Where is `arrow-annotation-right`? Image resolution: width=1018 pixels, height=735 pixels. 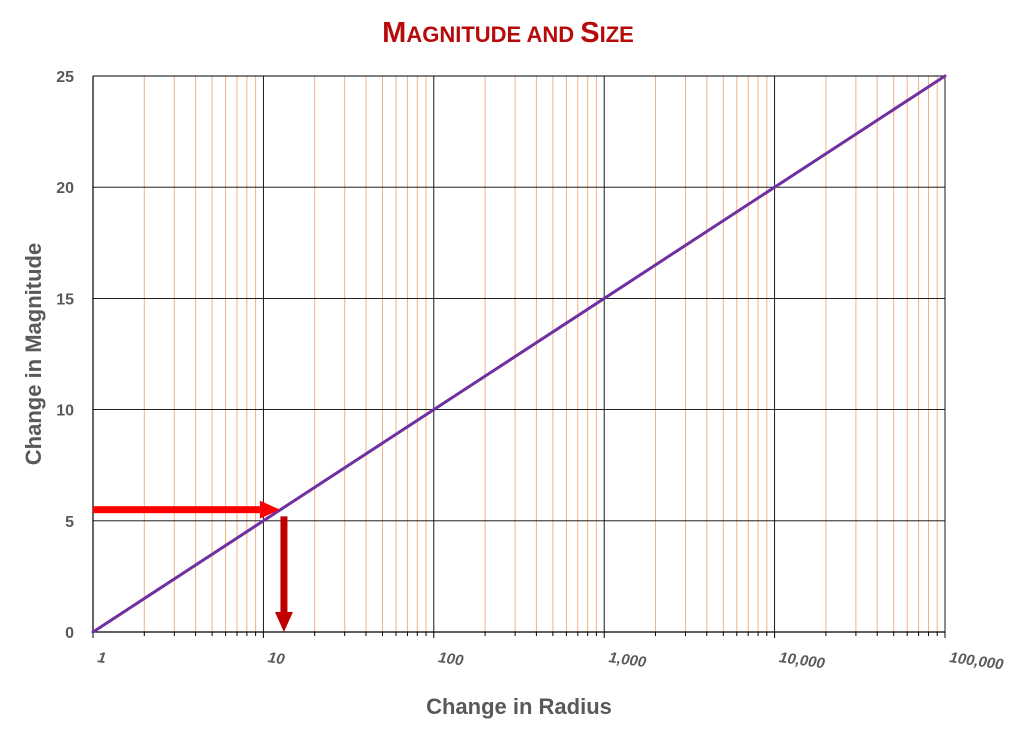
arrow-annotation-right is located at coordinates (186, 509).